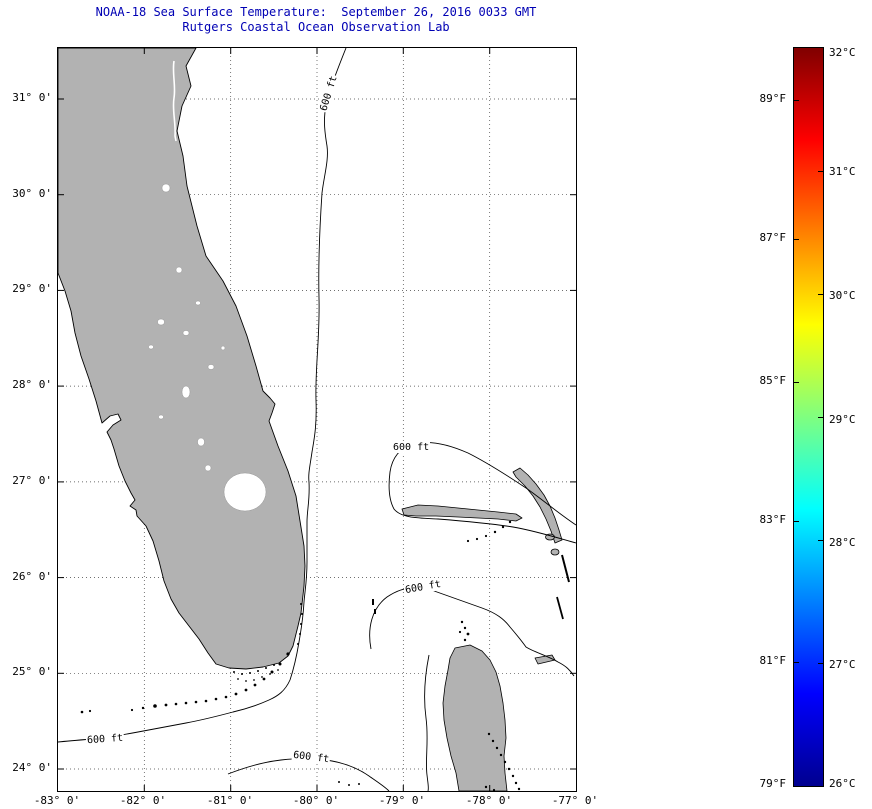 The image size is (872, 809). Describe the element at coordinates (842, 295) in the screenshot. I see `colorbar-celsius-label: 30°C` at that location.